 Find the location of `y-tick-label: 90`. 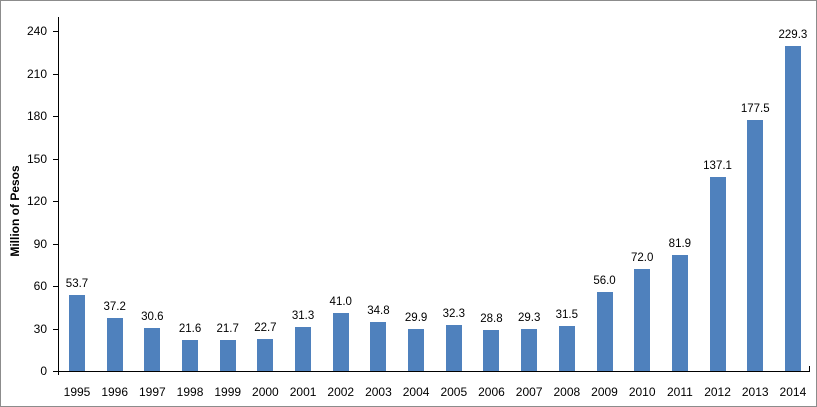

y-tick-label: 90 is located at coordinates (40, 243).